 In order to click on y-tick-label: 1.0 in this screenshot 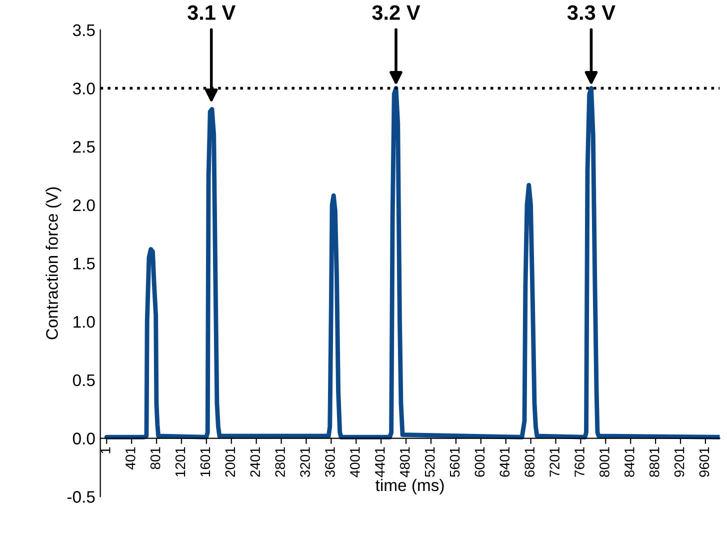, I will do `click(84, 322)`.